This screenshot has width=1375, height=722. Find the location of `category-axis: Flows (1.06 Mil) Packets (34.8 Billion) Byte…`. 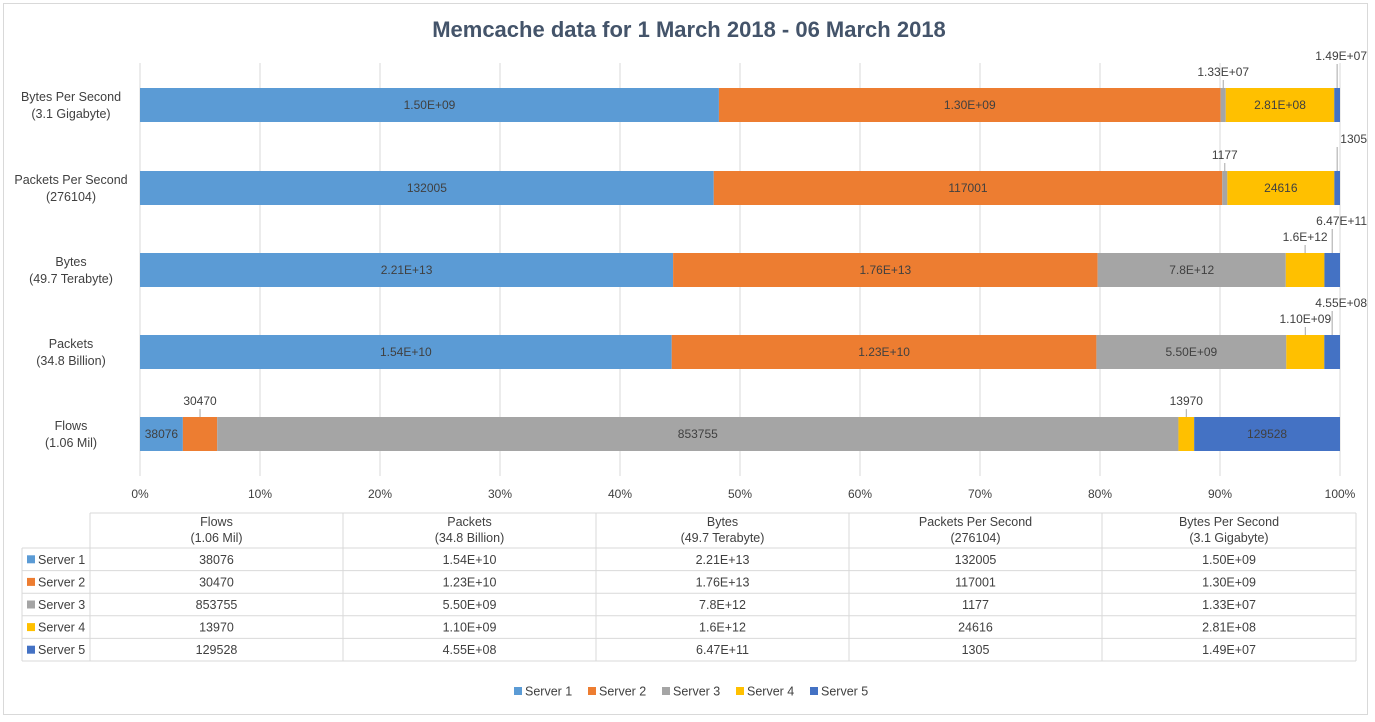

category-axis: Flows (1.06 Mil) Packets (34.8 Billion) Byte… is located at coordinates (70, 270).